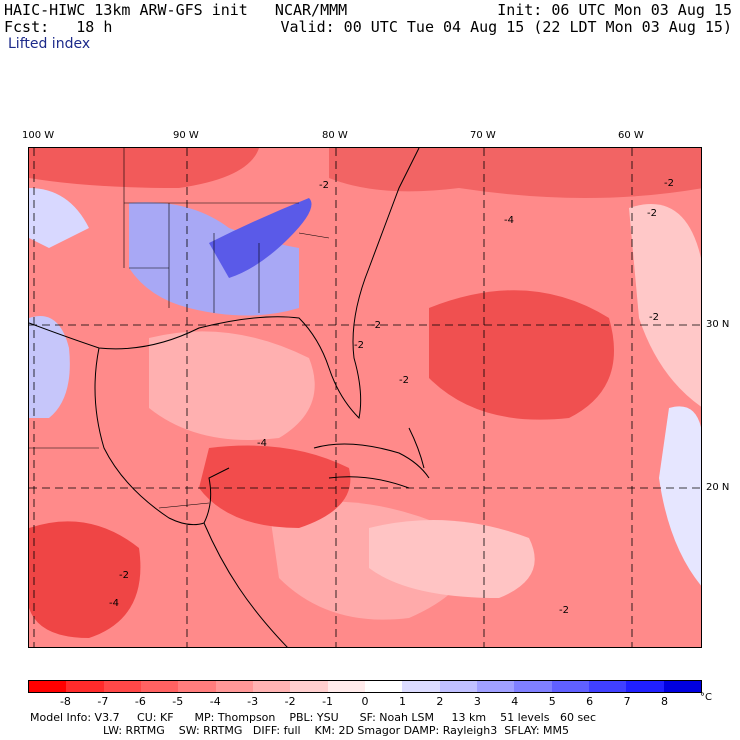 Image resolution: width=740 pixels, height=740 pixels. What do you see at coordinates (365, 701) in the screenshot?
I see `colorbar-tick-label: 0` at bounding box center [365, 701].